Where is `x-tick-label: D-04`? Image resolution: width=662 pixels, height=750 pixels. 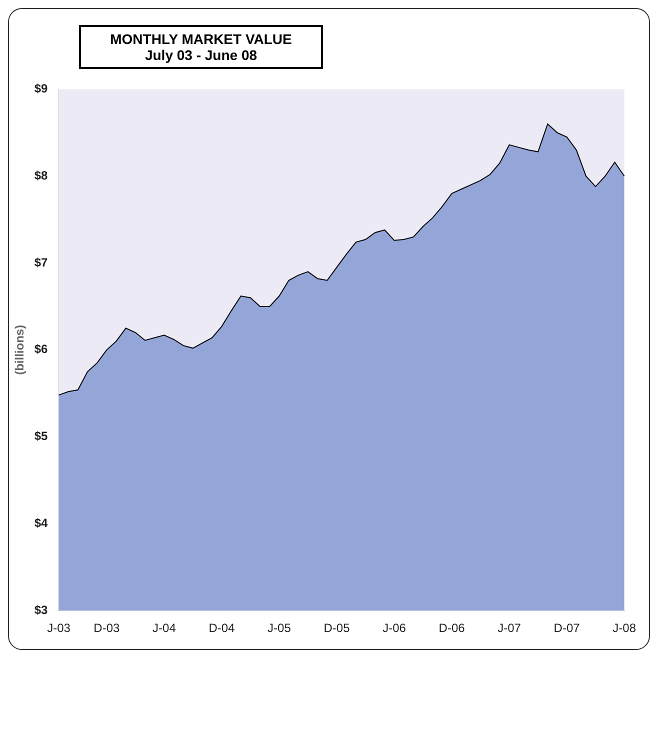 x-tick-label: D-04 is located at coordinates (222, 628).